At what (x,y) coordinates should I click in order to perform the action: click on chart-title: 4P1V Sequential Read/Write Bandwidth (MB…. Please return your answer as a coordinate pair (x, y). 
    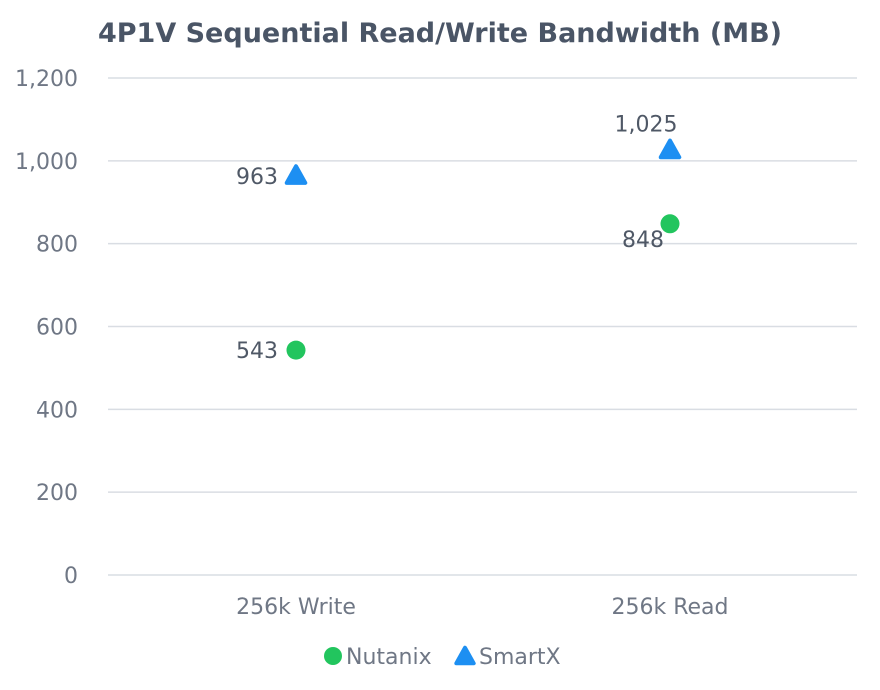
    Looking at the image, I should click on (440, 33).